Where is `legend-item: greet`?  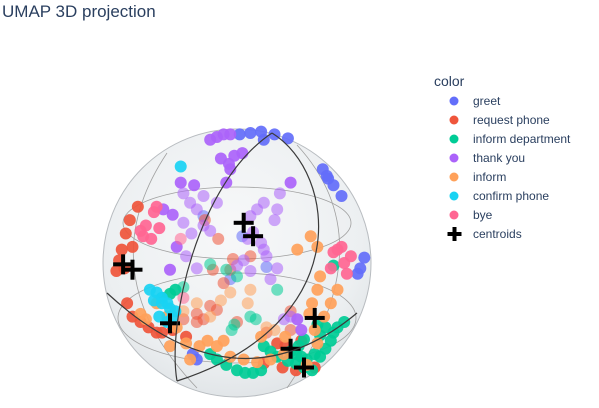 legend-item: greet is located at coordinates (475, 101).